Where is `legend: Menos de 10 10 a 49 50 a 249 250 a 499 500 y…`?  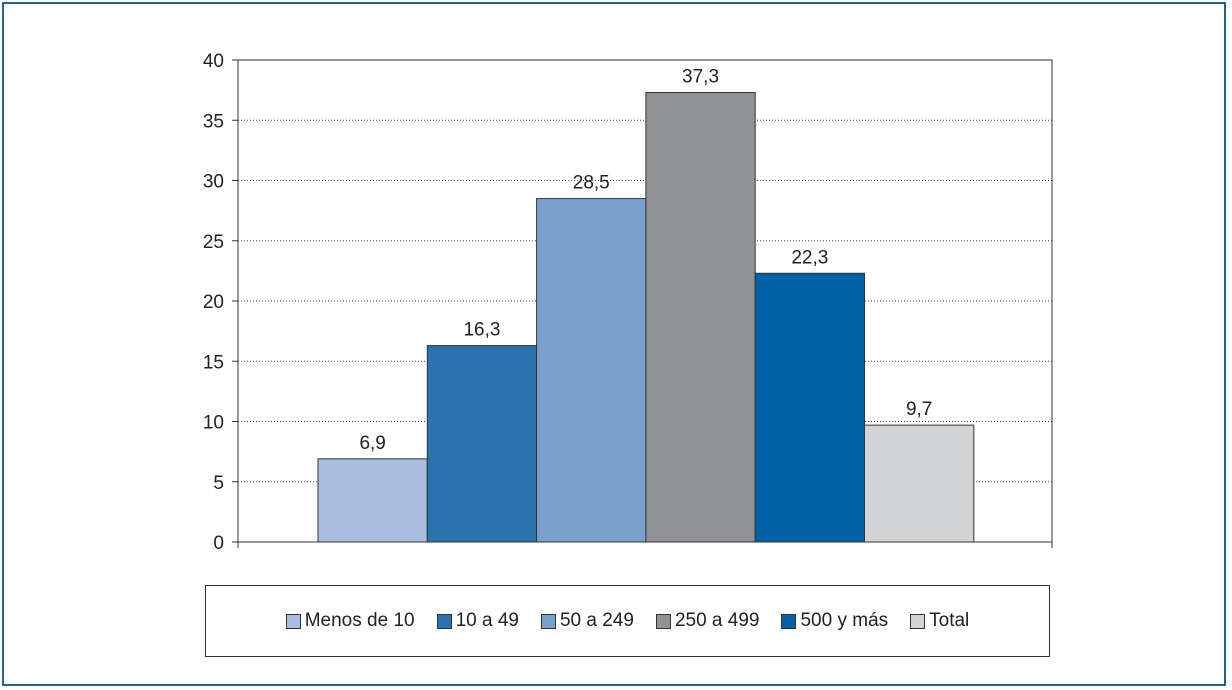 legend: Menos de 10 10 a 49 50 a 249 250 a 499 500 y… is located at coordinates (627, 621).